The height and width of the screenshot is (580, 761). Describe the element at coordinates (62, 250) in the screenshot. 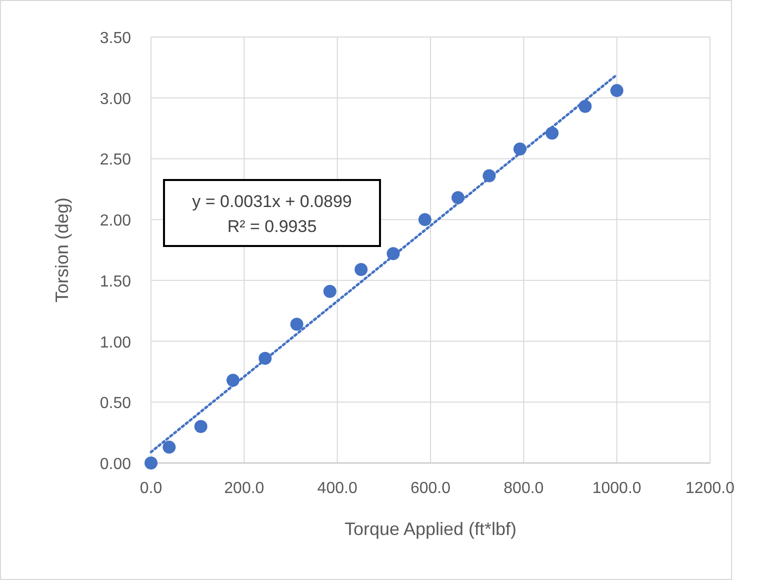

I see `y-axis-title: Torsion (deg)` at that location.